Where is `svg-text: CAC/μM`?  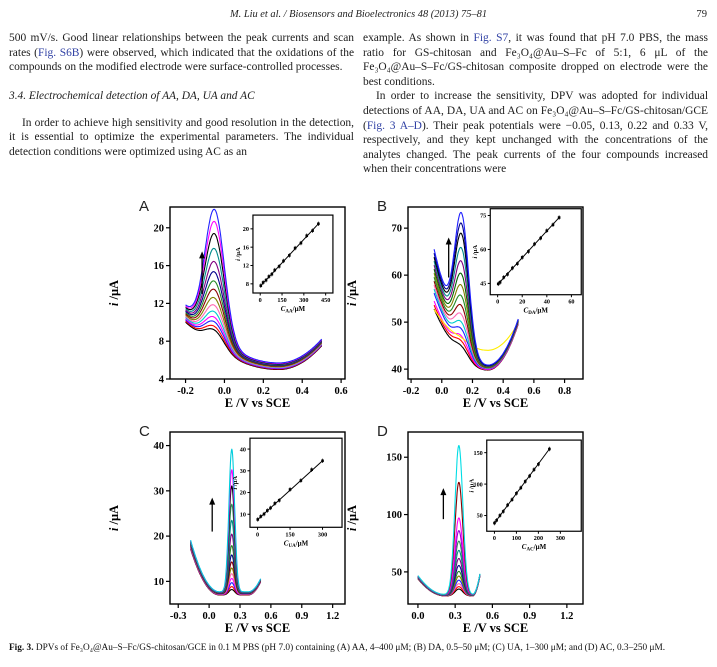 svg-text: CAC/μM is located at coordinates (534, 548).